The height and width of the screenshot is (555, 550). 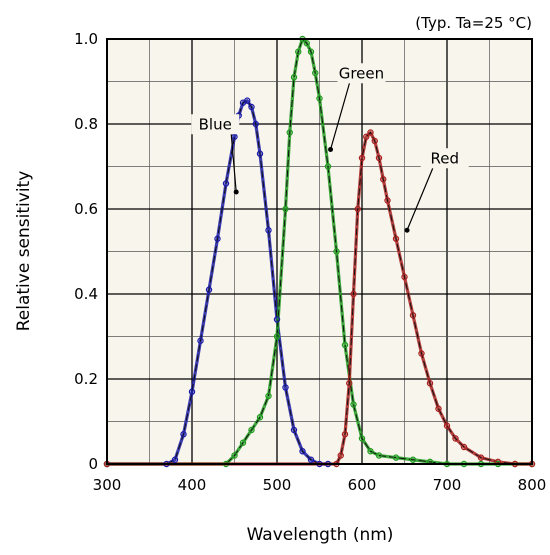 I want to click on series-label: Red, so click(x=445, y=158).